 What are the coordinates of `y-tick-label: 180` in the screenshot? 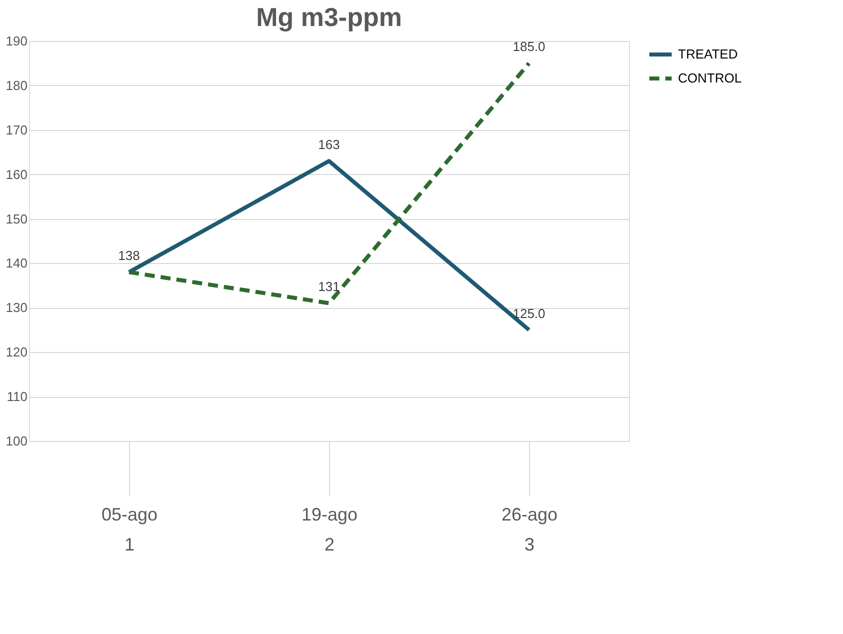 It's located at (17, 85).